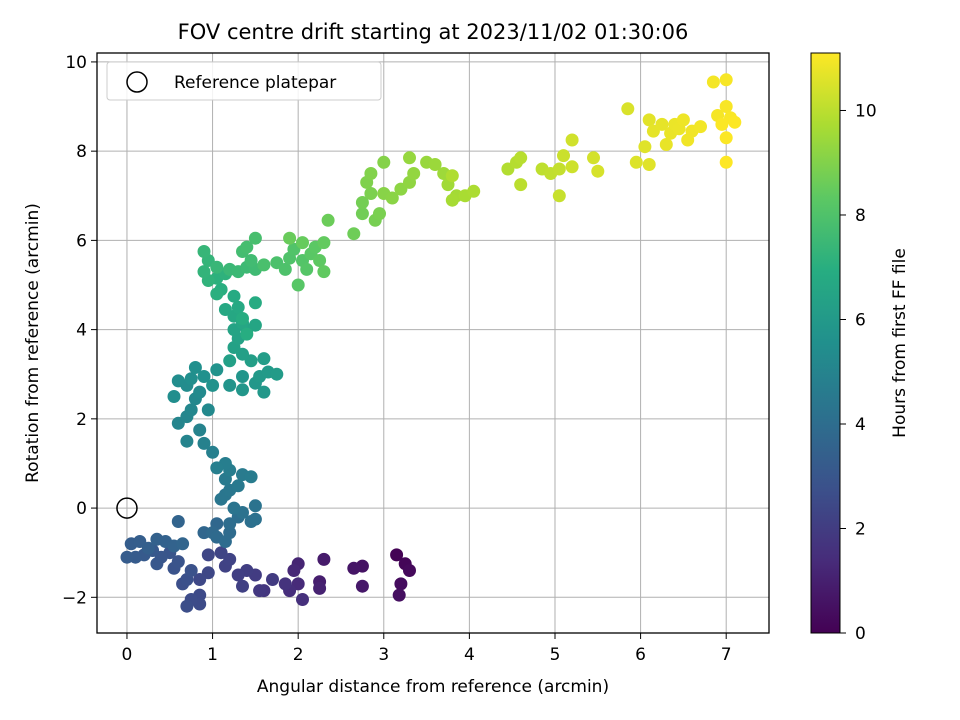 This screenshot has height=720, width=960. What do you see at coordinates (81, 241) in the screenshot?
I see `y-tick-label: 6` at bounding box center [81, 241].